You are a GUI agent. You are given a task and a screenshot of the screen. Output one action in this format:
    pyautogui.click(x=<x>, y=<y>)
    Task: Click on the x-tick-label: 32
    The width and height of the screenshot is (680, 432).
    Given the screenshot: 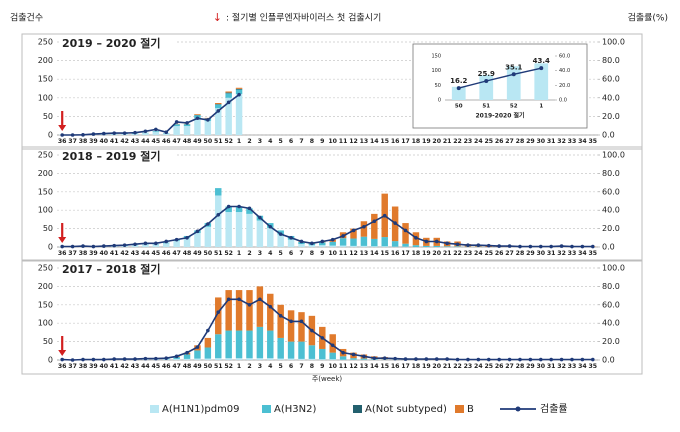 What is the action you would take?
    pyautogui.click(x=561, y=253)
    